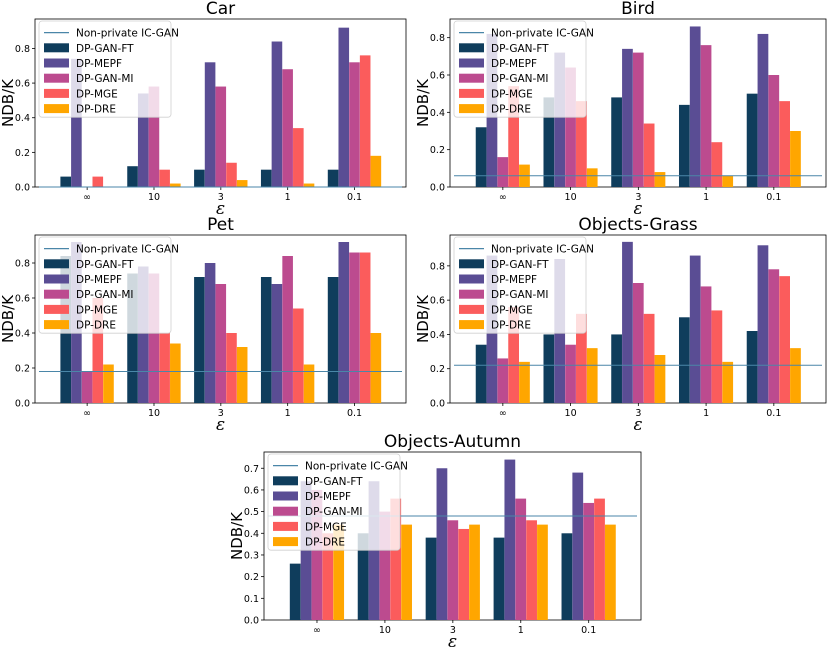  What do you see at coordinates (285, 542) in the screenshot?
I see `legend-swatch-dp-dre` at bounding box center [285, 542].